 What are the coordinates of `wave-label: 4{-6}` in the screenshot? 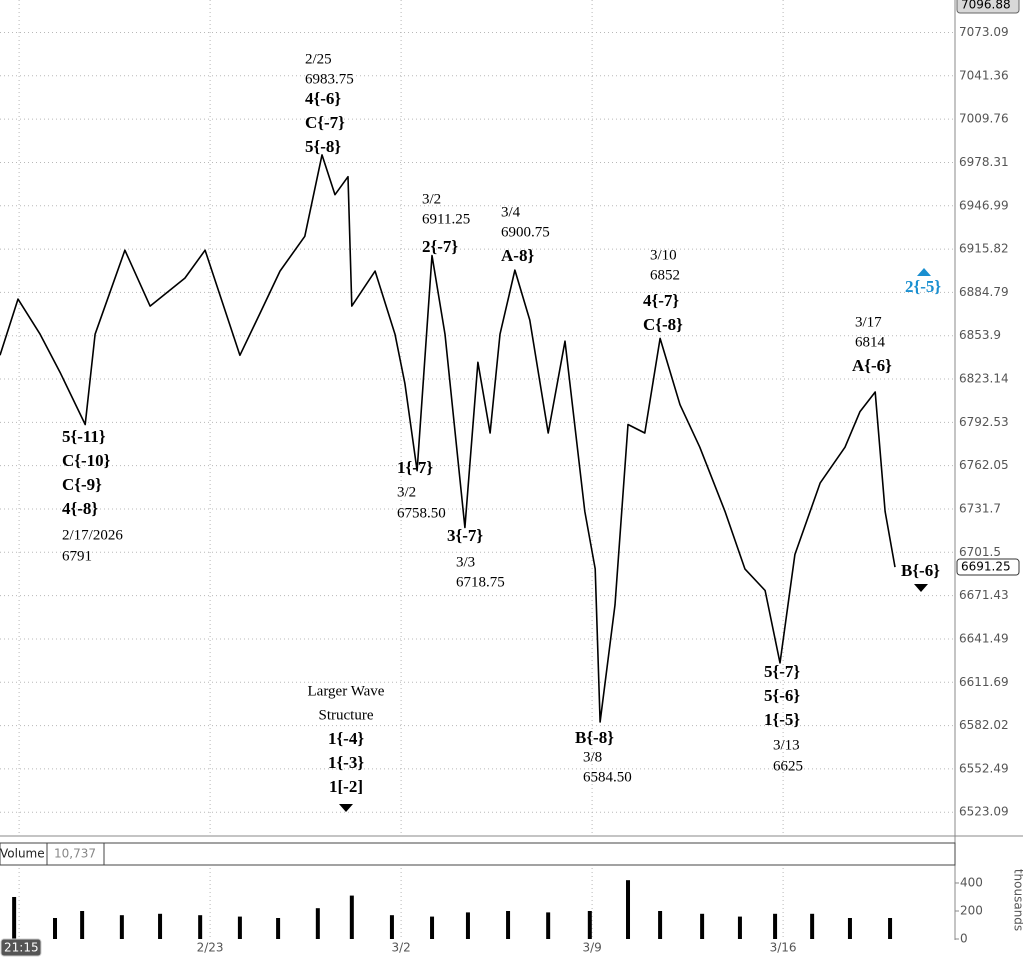 It's located at (323, 98).